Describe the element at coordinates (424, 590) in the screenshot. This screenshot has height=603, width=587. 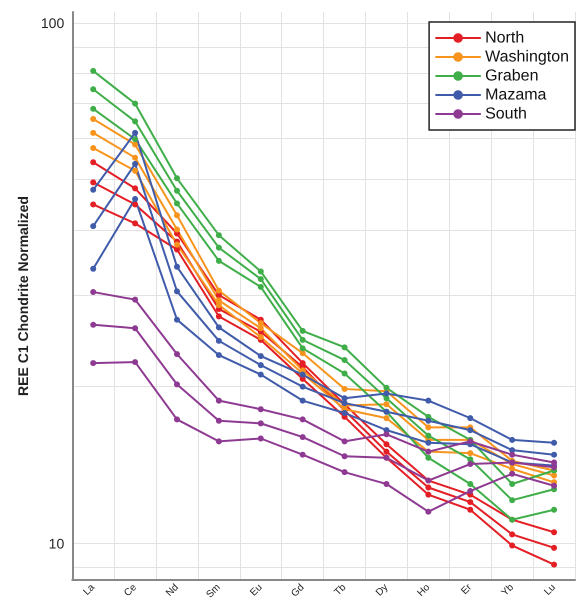
I see `x-tick-label: Ho` at that location.